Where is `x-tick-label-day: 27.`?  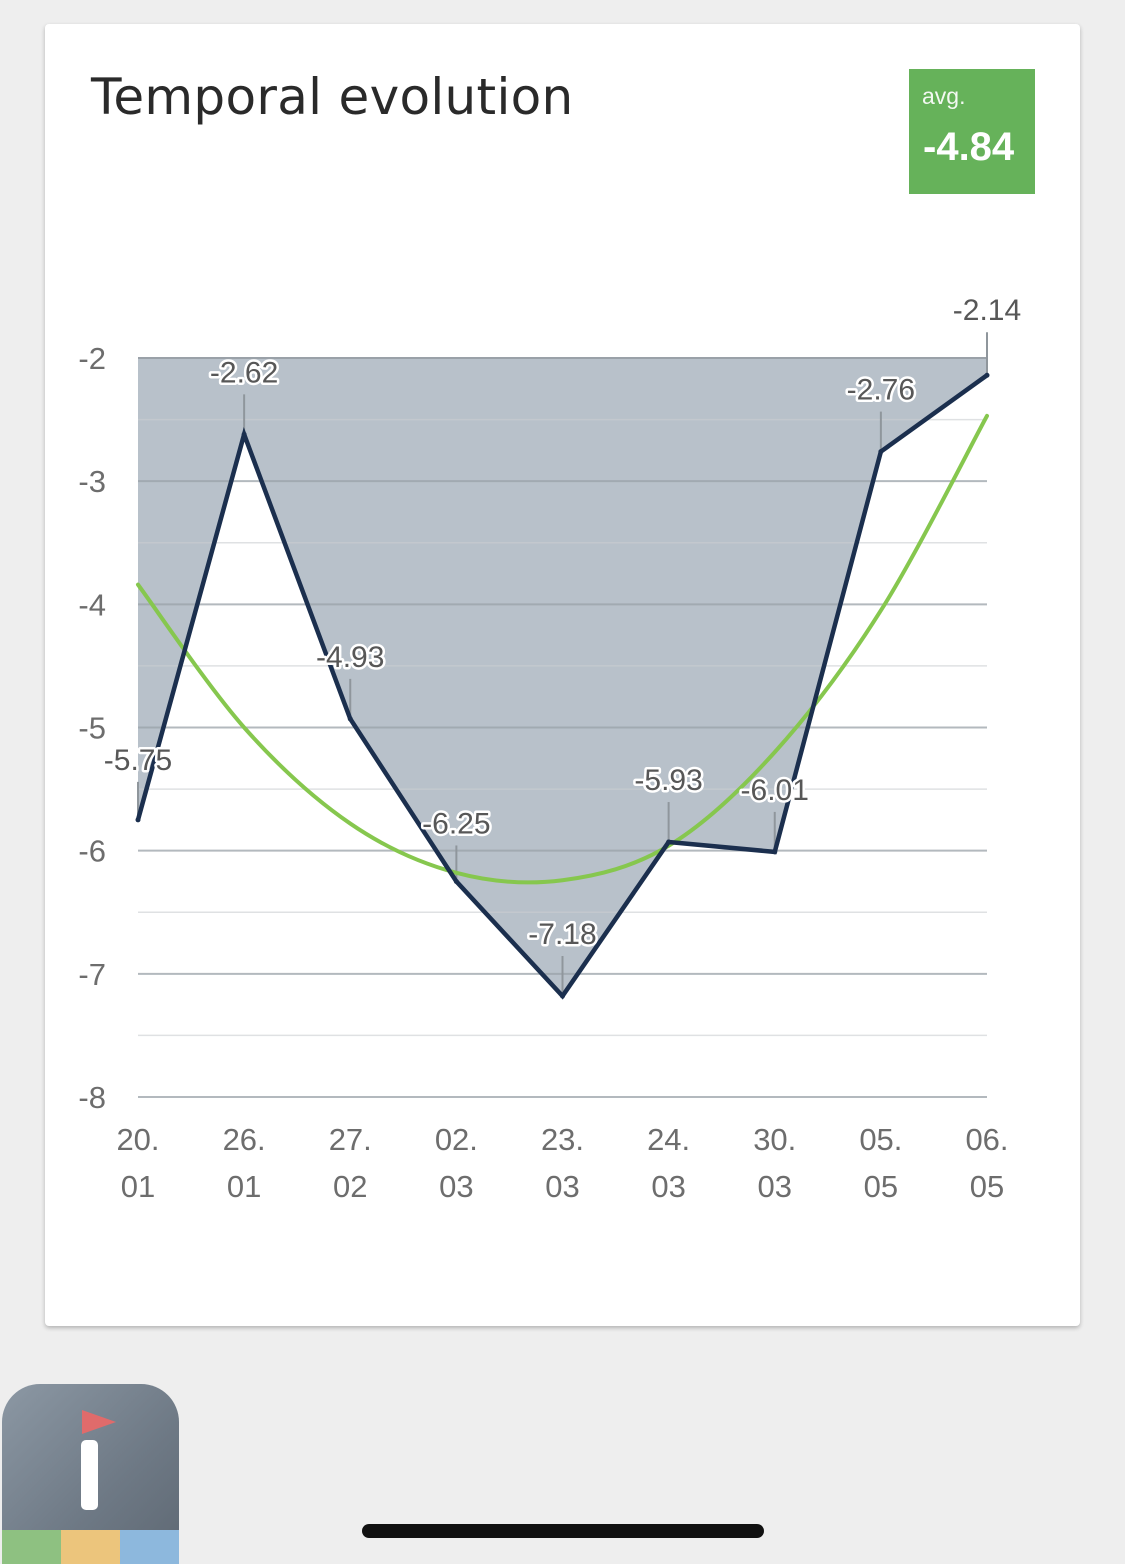 x-tick-label-day: 27. is located at coordinates (350, 1139).